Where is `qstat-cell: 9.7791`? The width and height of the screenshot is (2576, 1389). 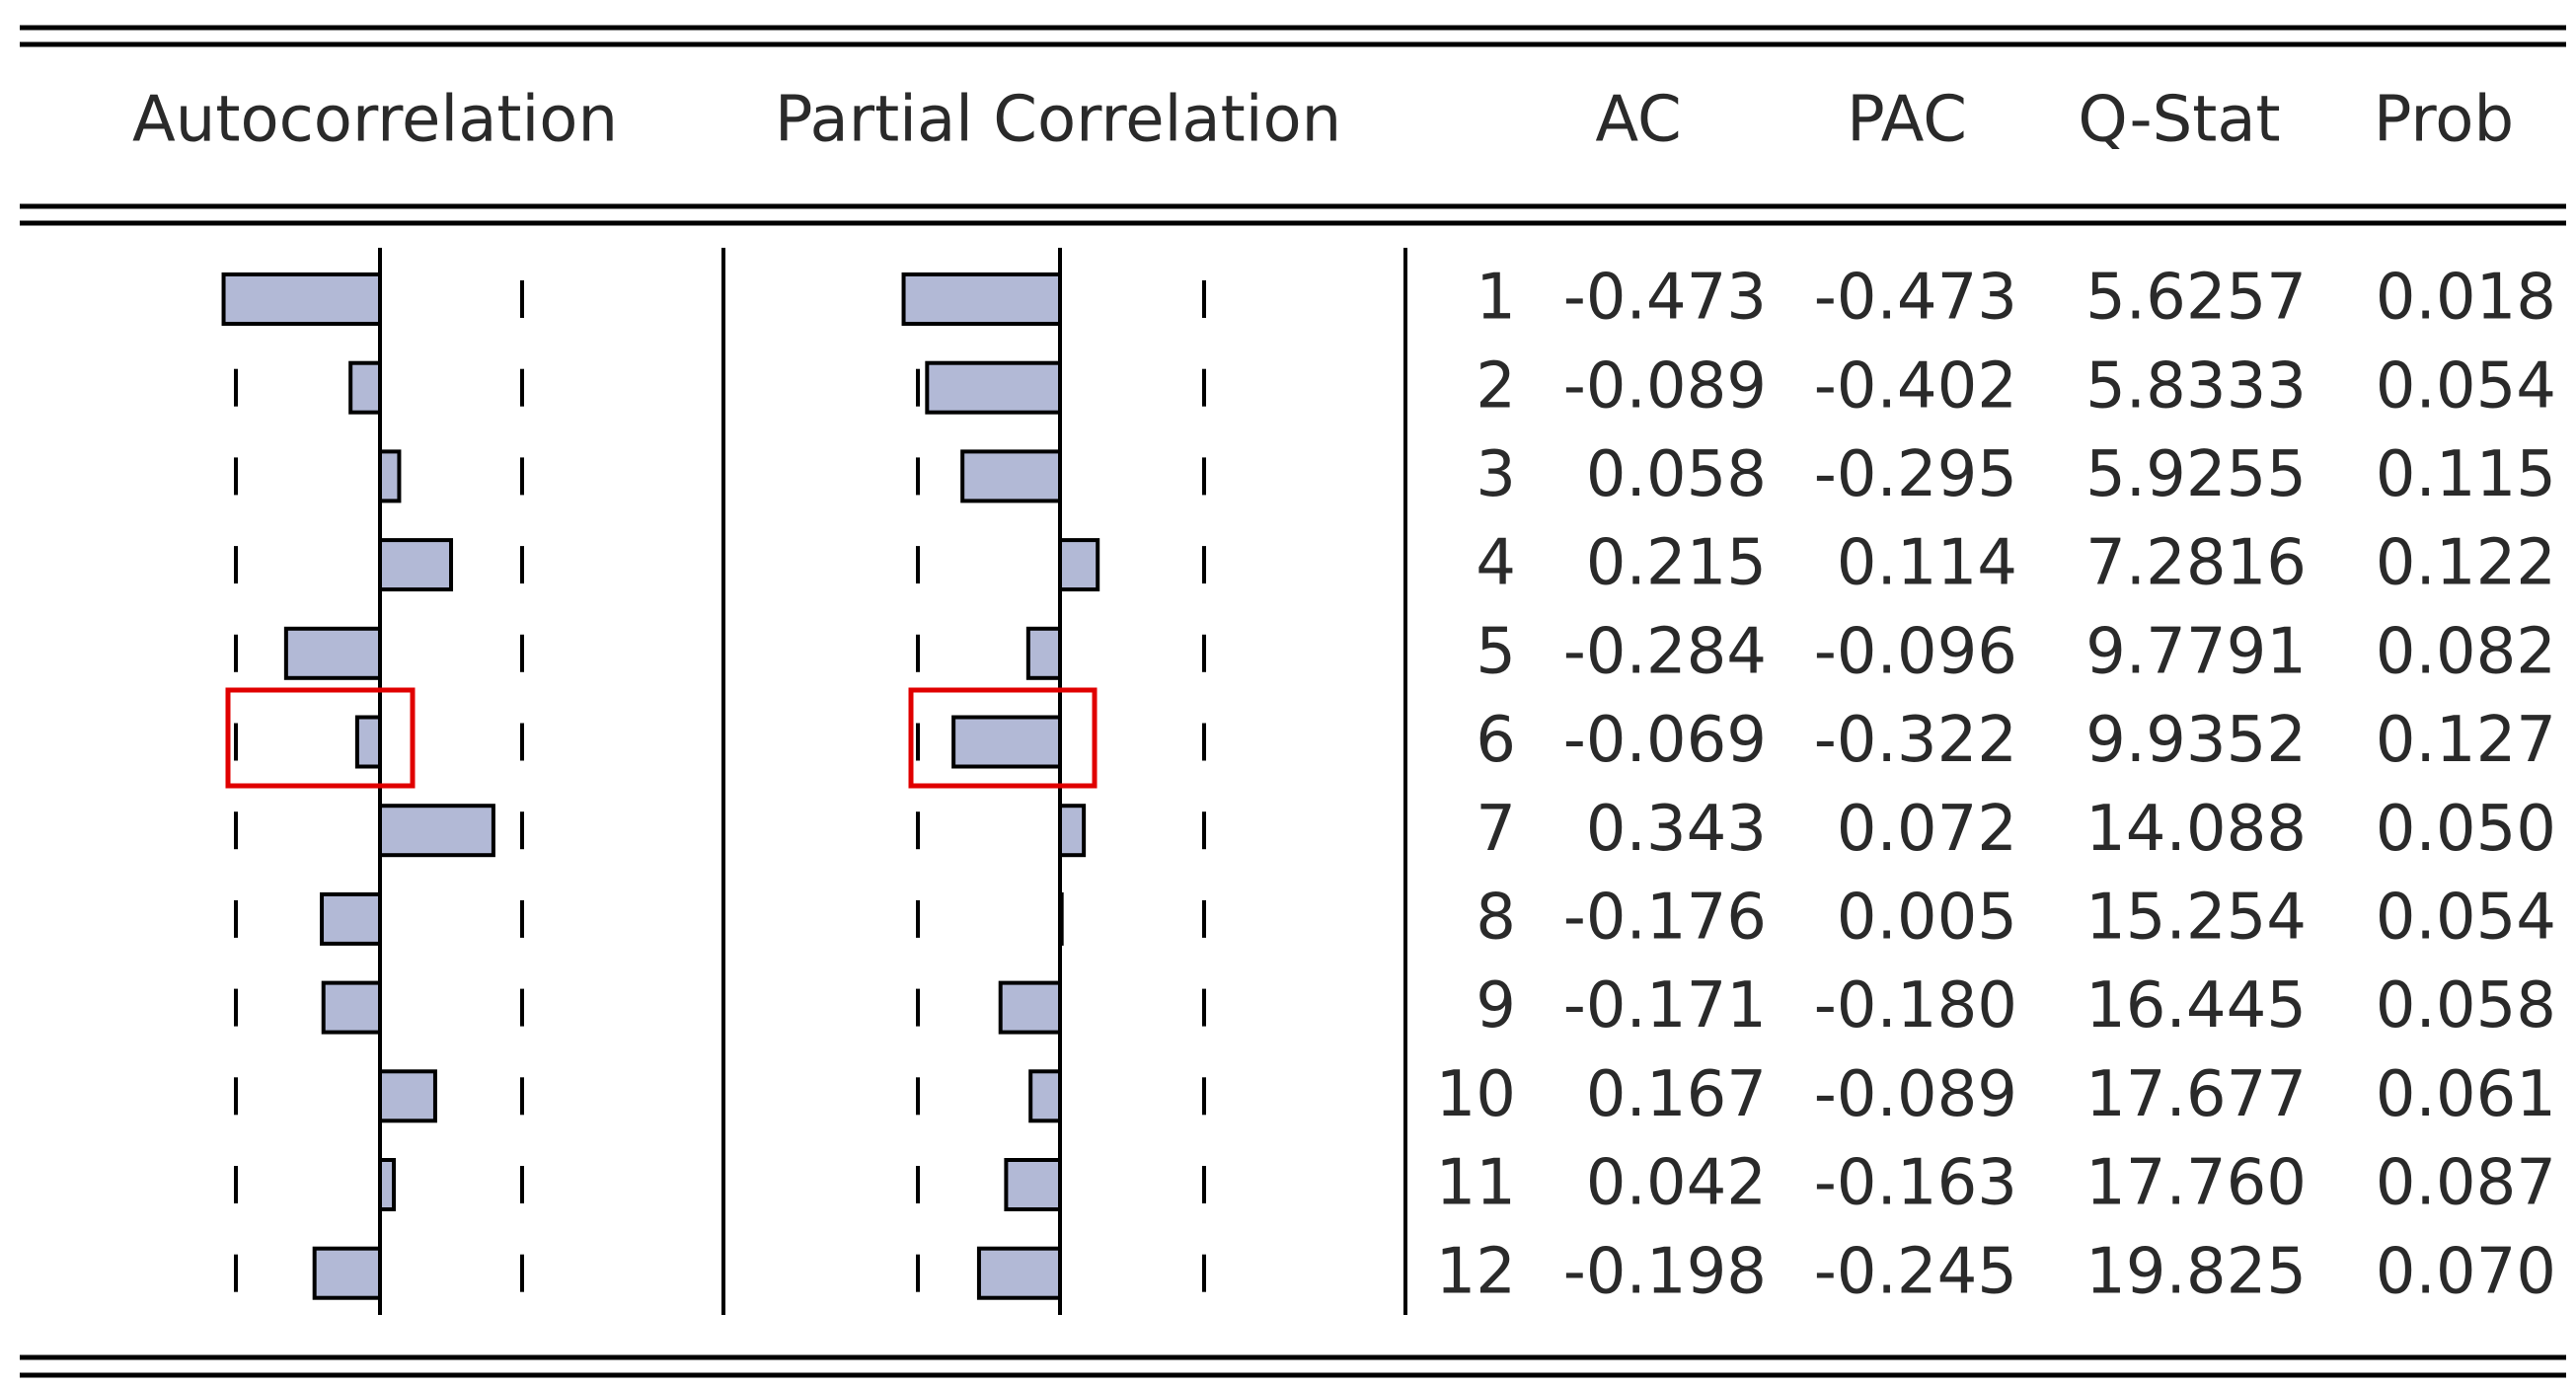 qstat-cell: 9.7791 is located at coordinates (2196, 651).